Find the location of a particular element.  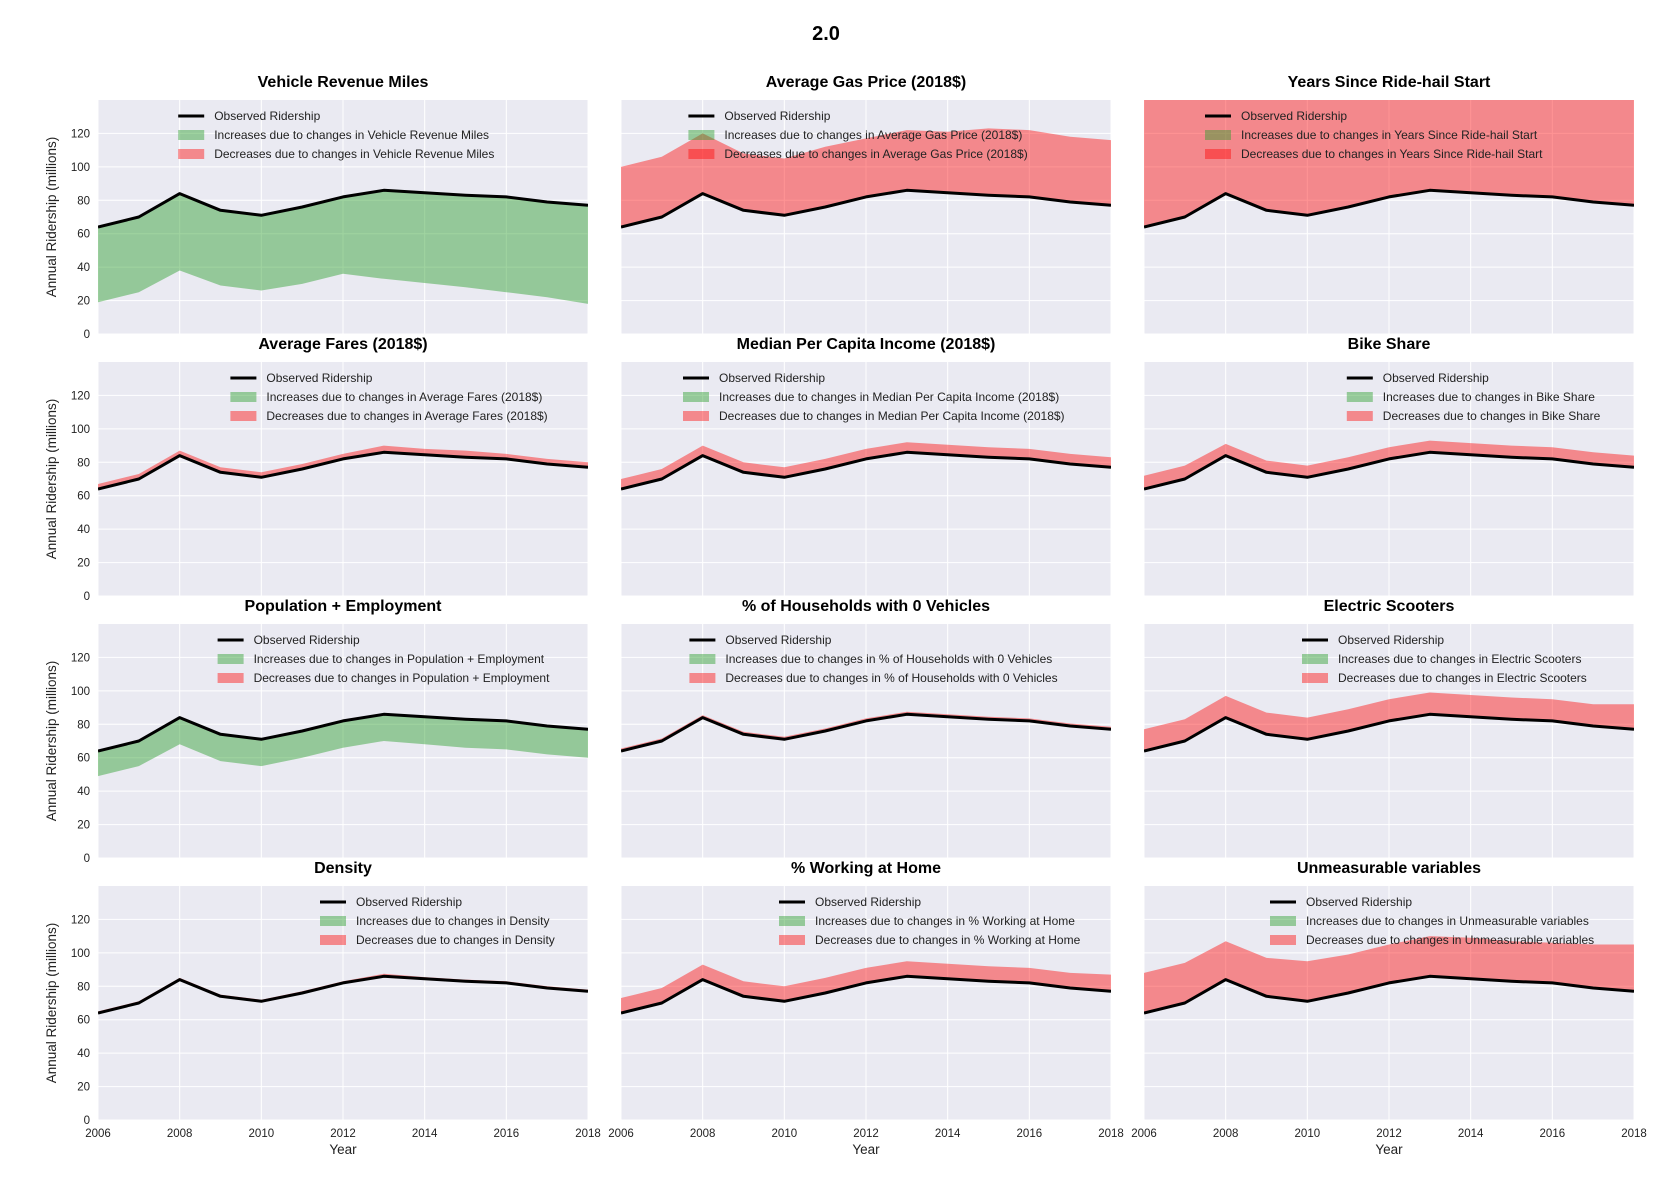

subplot-title: Population + Employment is located at coordinates (344, 606).